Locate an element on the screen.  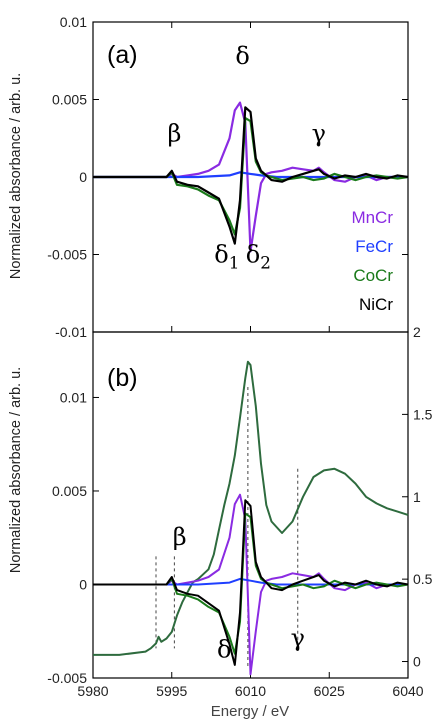
panel-b-ytick-label: 0.005 is located at coordinates (69, 491).